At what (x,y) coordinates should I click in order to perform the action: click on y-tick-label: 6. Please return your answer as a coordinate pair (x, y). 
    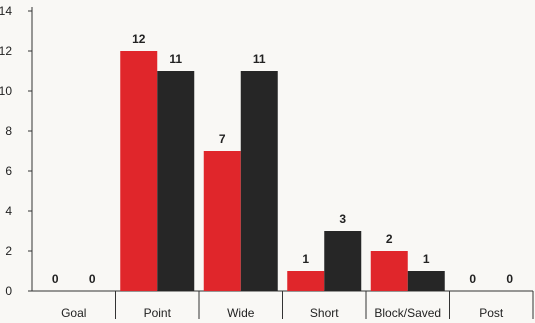
    Looking at the image, I should click on (8, 171).